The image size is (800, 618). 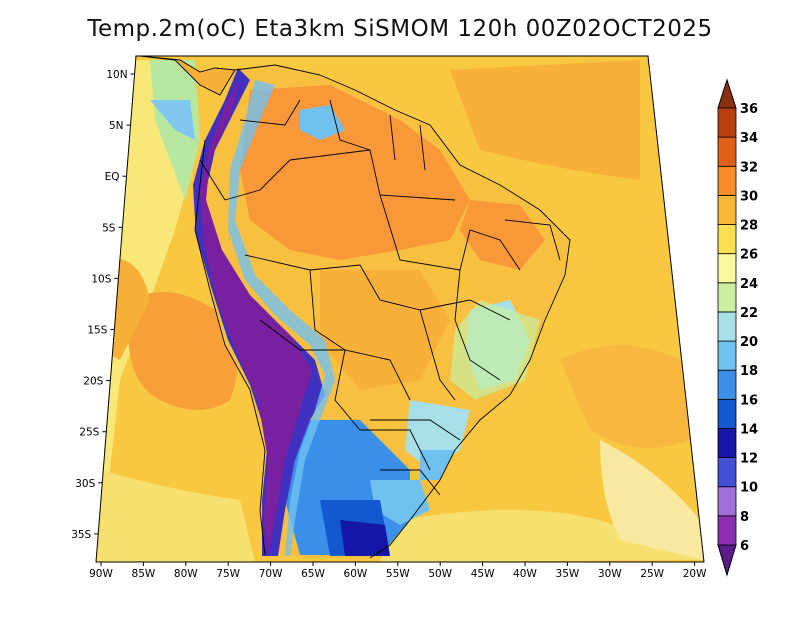 I want to click on lon-tick-label: 90W, so click(x=101, y=574).